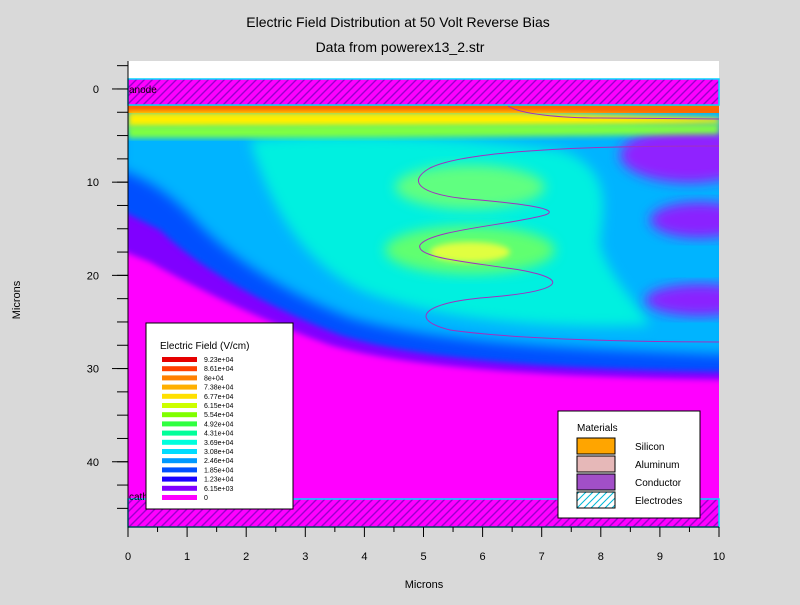 This screenshot has height=605, width=800. What do you see at coordinates (93, 183) in the screenshot?
I see `y-tick-label: 10` at bounding box center [93, 183].